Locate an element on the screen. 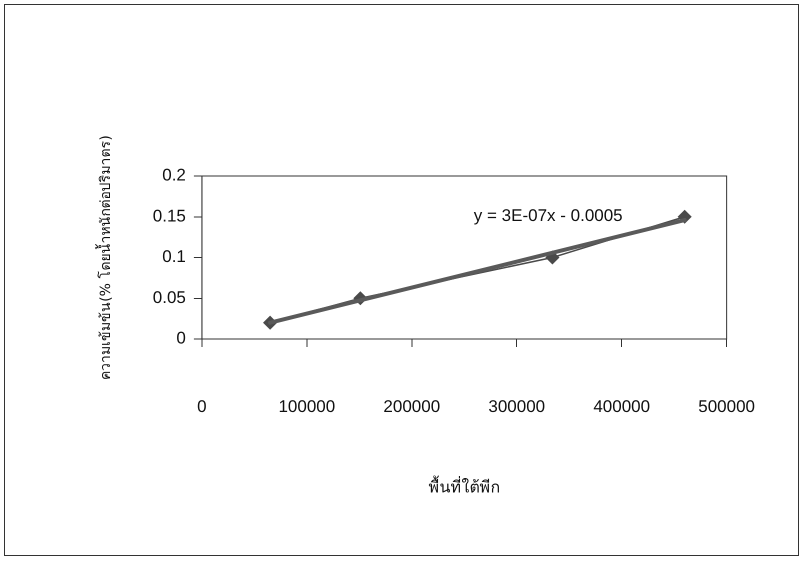 This screenshot has height=562, width=805. x-tick-label: 400000 is located at coordinates (621, 406).